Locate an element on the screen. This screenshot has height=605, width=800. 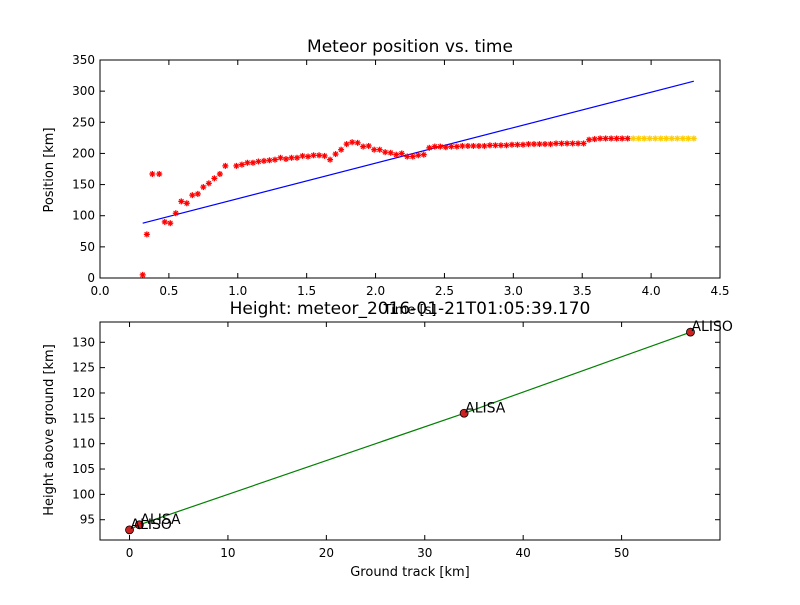
x-tick-label: 3.5 is located at coordinates (582, 291).